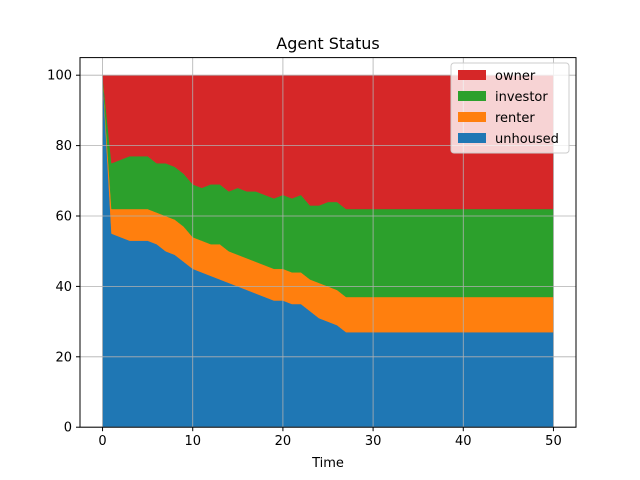 The image size is (640, 480). What do you see at coordinates (515, 118) in the screenshot?
I see `legend-label-renter: renter` at bounding box center [515, 118].